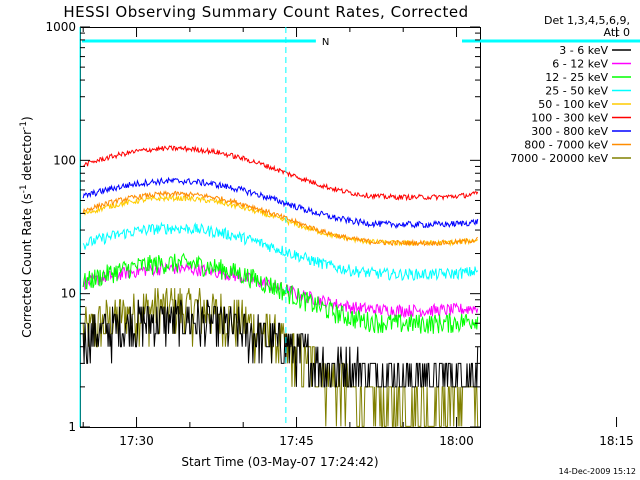  What do you see at coordinates (68, 294) in the screenshot?
I see `y-tick-label-1: 10` at bounding box center [68, 294].